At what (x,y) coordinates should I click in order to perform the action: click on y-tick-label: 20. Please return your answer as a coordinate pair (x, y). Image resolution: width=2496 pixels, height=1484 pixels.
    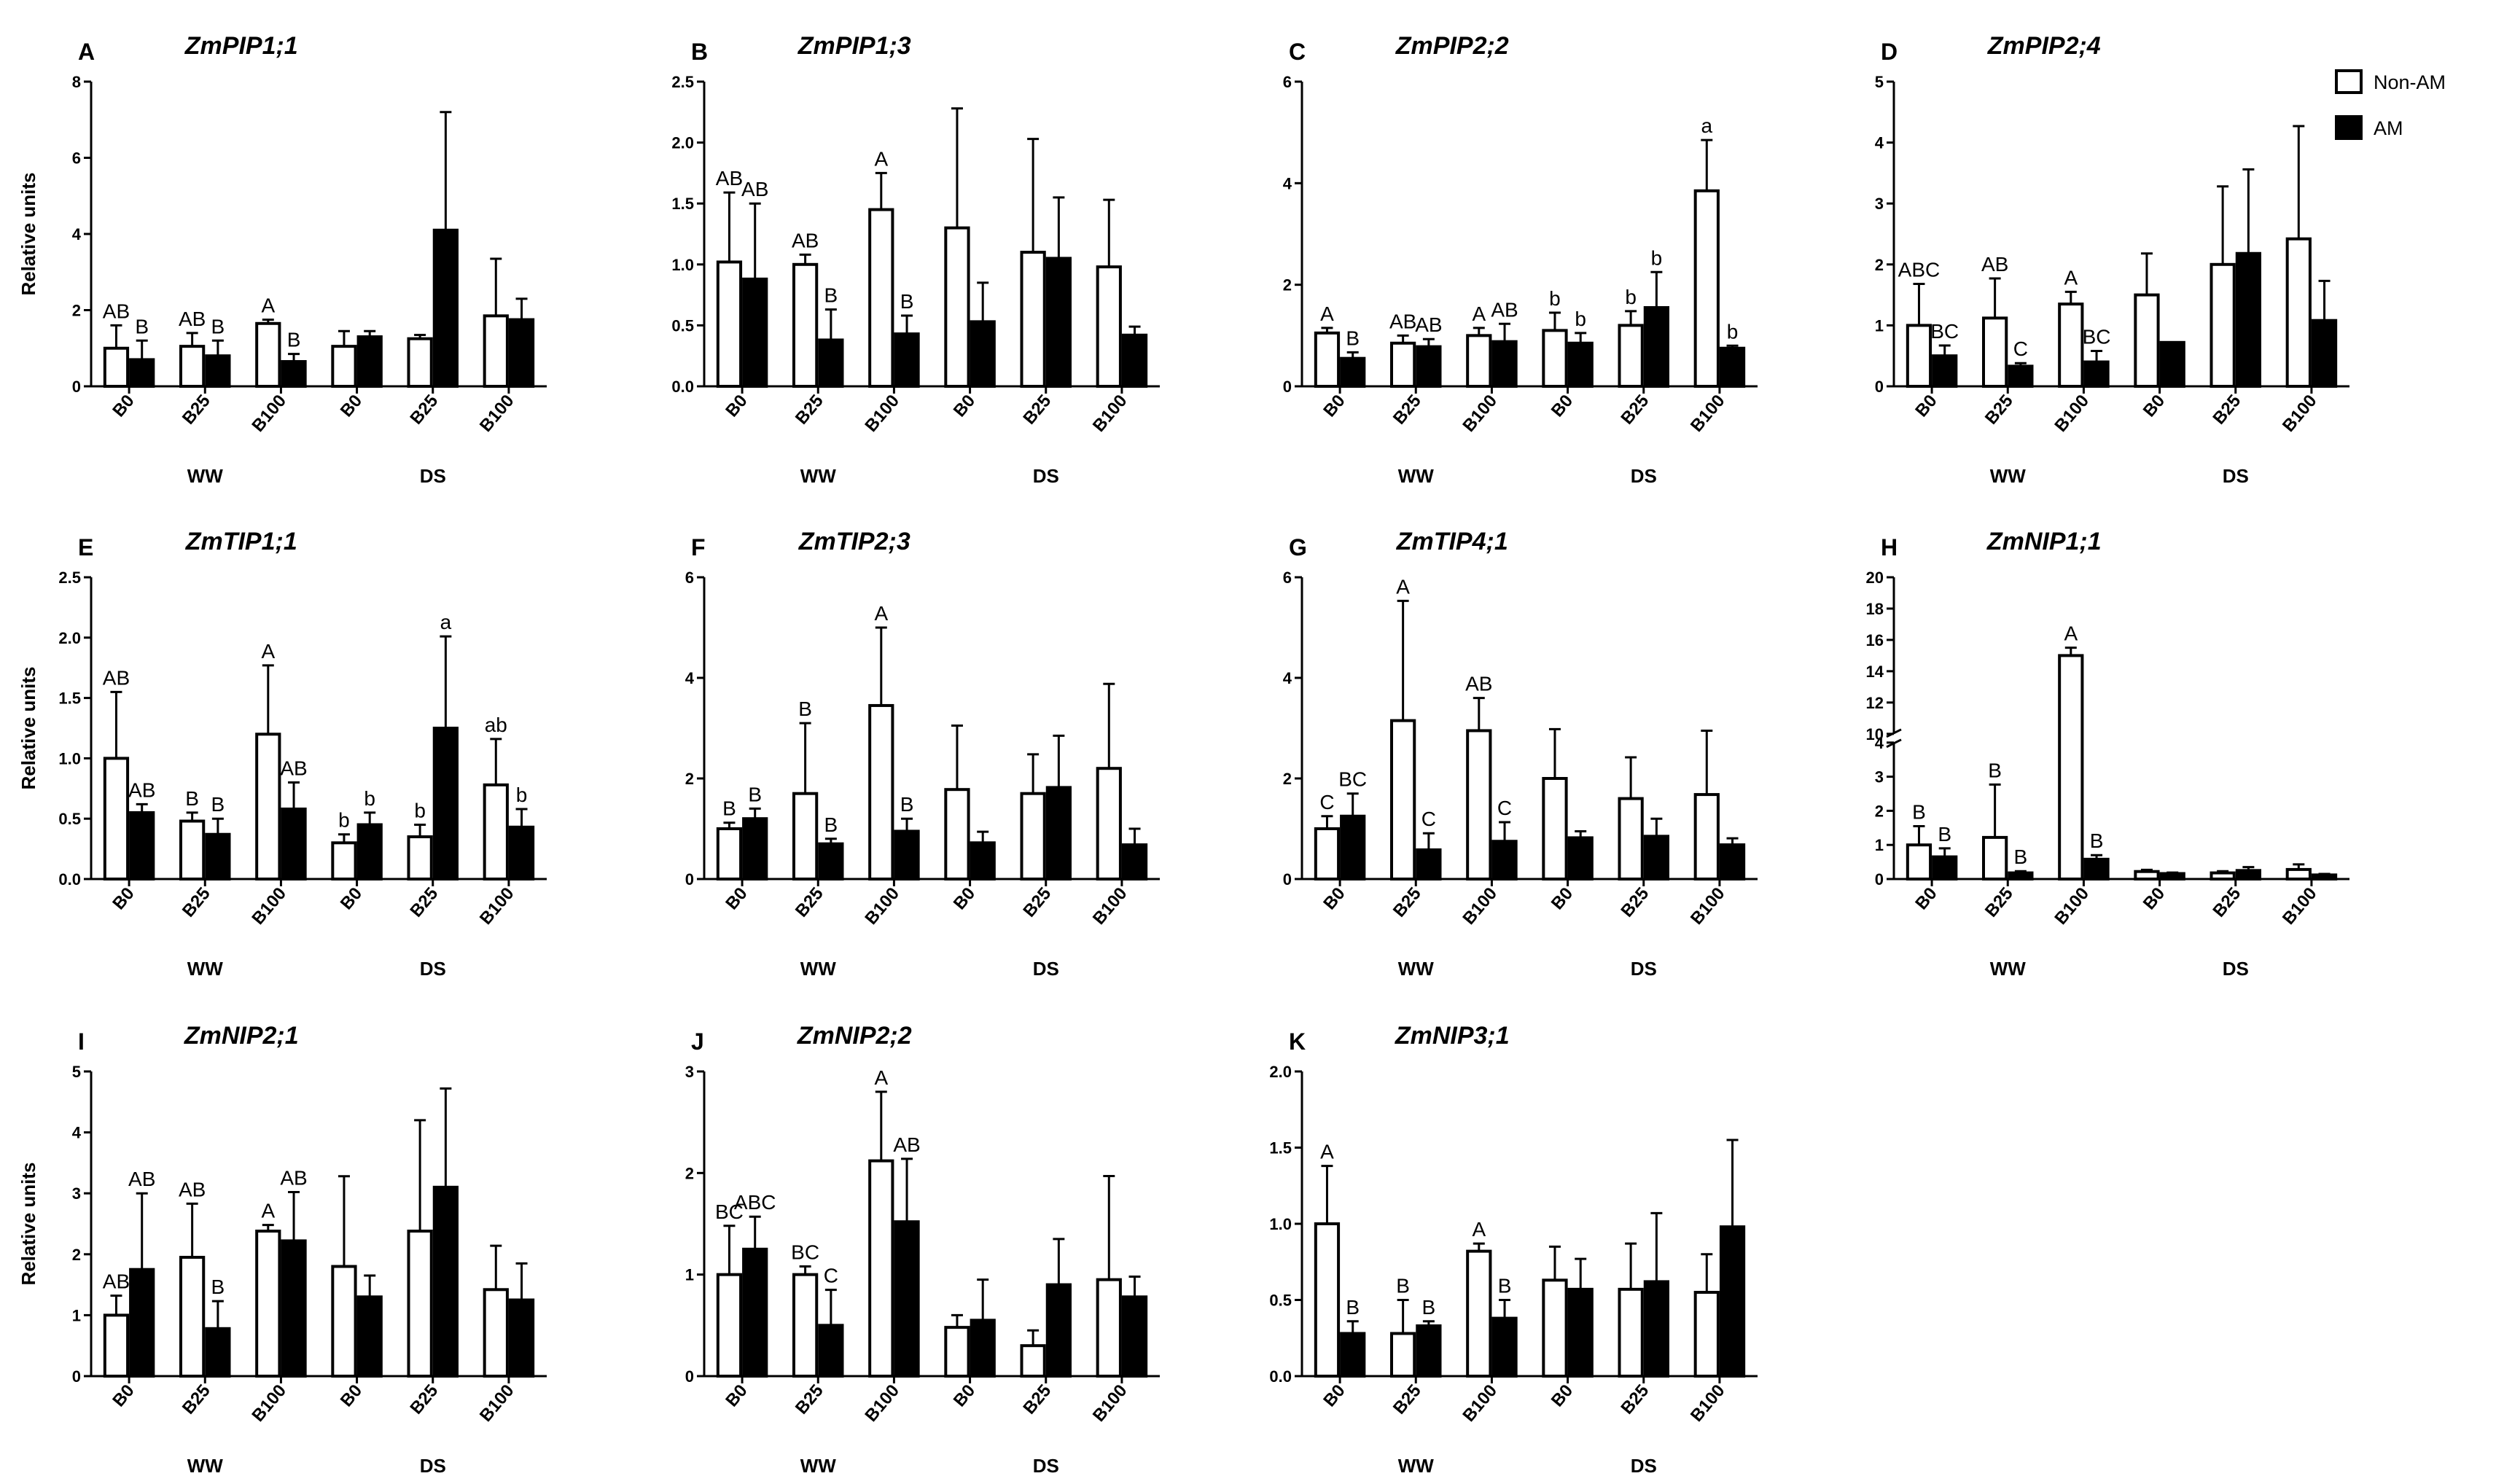
    Looking at the image, I should click on (1875, 578).